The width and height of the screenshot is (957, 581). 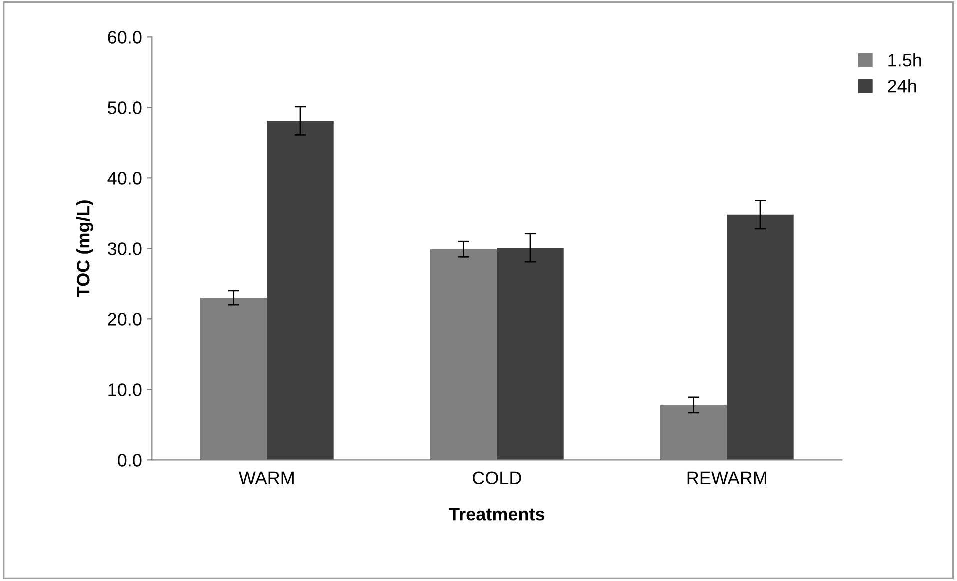 What do you see at coordinates (85, 249) in the screenshot?
I see `y-axis-title: TOC (mg/L)` at bounding box center [85, 249].